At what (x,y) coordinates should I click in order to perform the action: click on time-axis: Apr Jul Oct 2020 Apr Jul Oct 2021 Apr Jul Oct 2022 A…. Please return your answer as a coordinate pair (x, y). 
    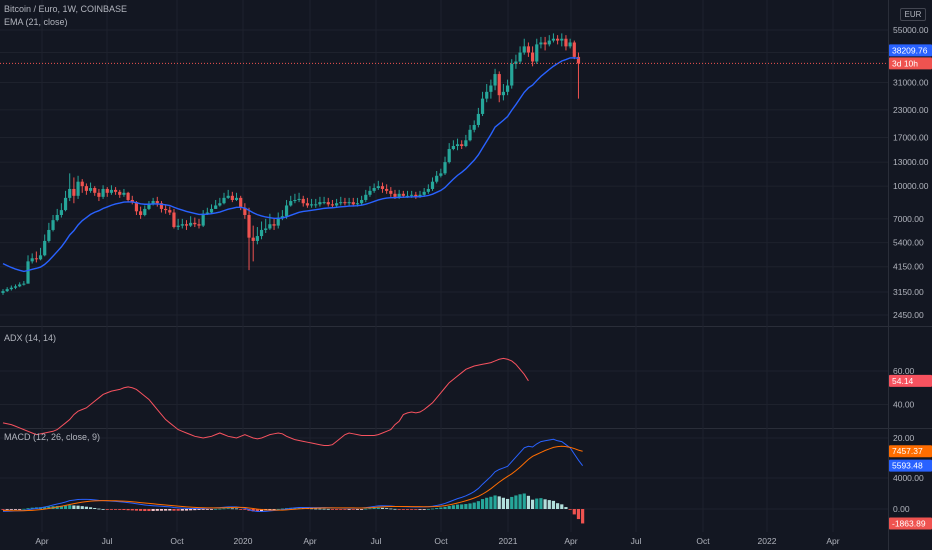
    Looking at the image, I should click on (437, 541).